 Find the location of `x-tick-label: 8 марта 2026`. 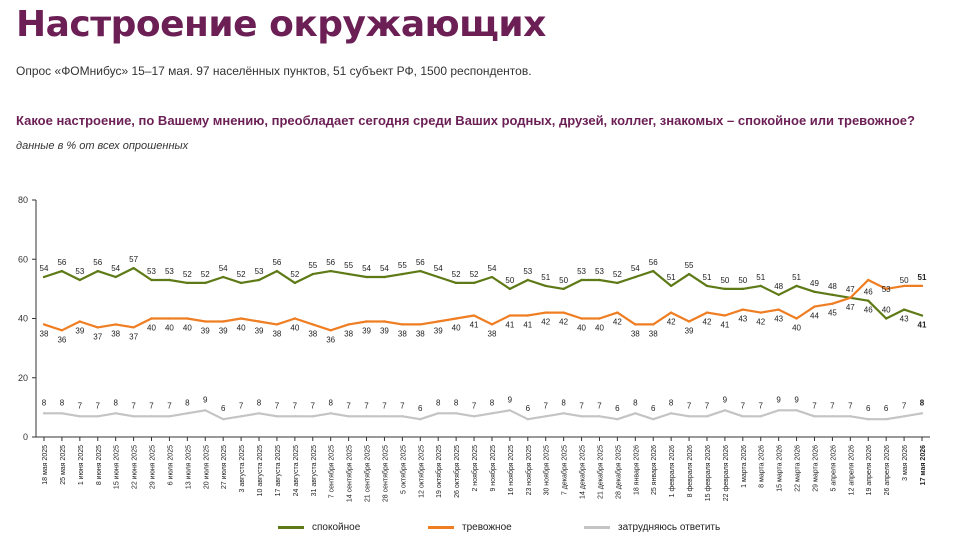

x-tick-label: 8 марта 2026 is located at coordinates (762, 466).